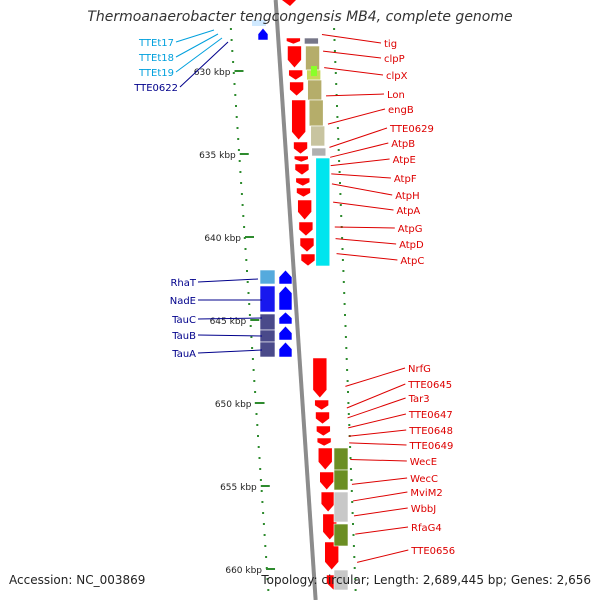 The image size is (600, 600). I want to click on accession-label: Accession: NC_003869, so click(77, 580).